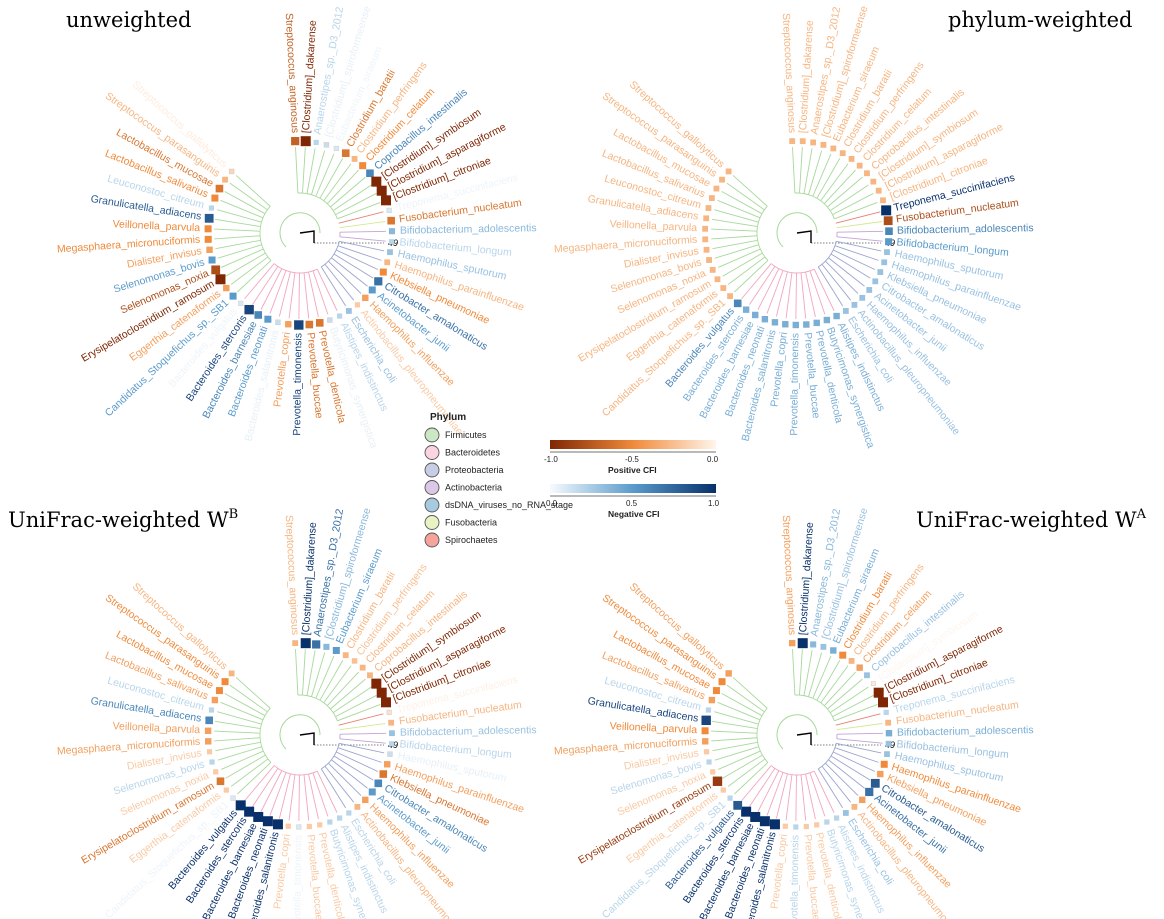 This screenshot has width=1164, height=919. Describe the element at coordinates (297, 877) in the screenshot. I see `leaf-label: Prevotella_timonensis` at that location.